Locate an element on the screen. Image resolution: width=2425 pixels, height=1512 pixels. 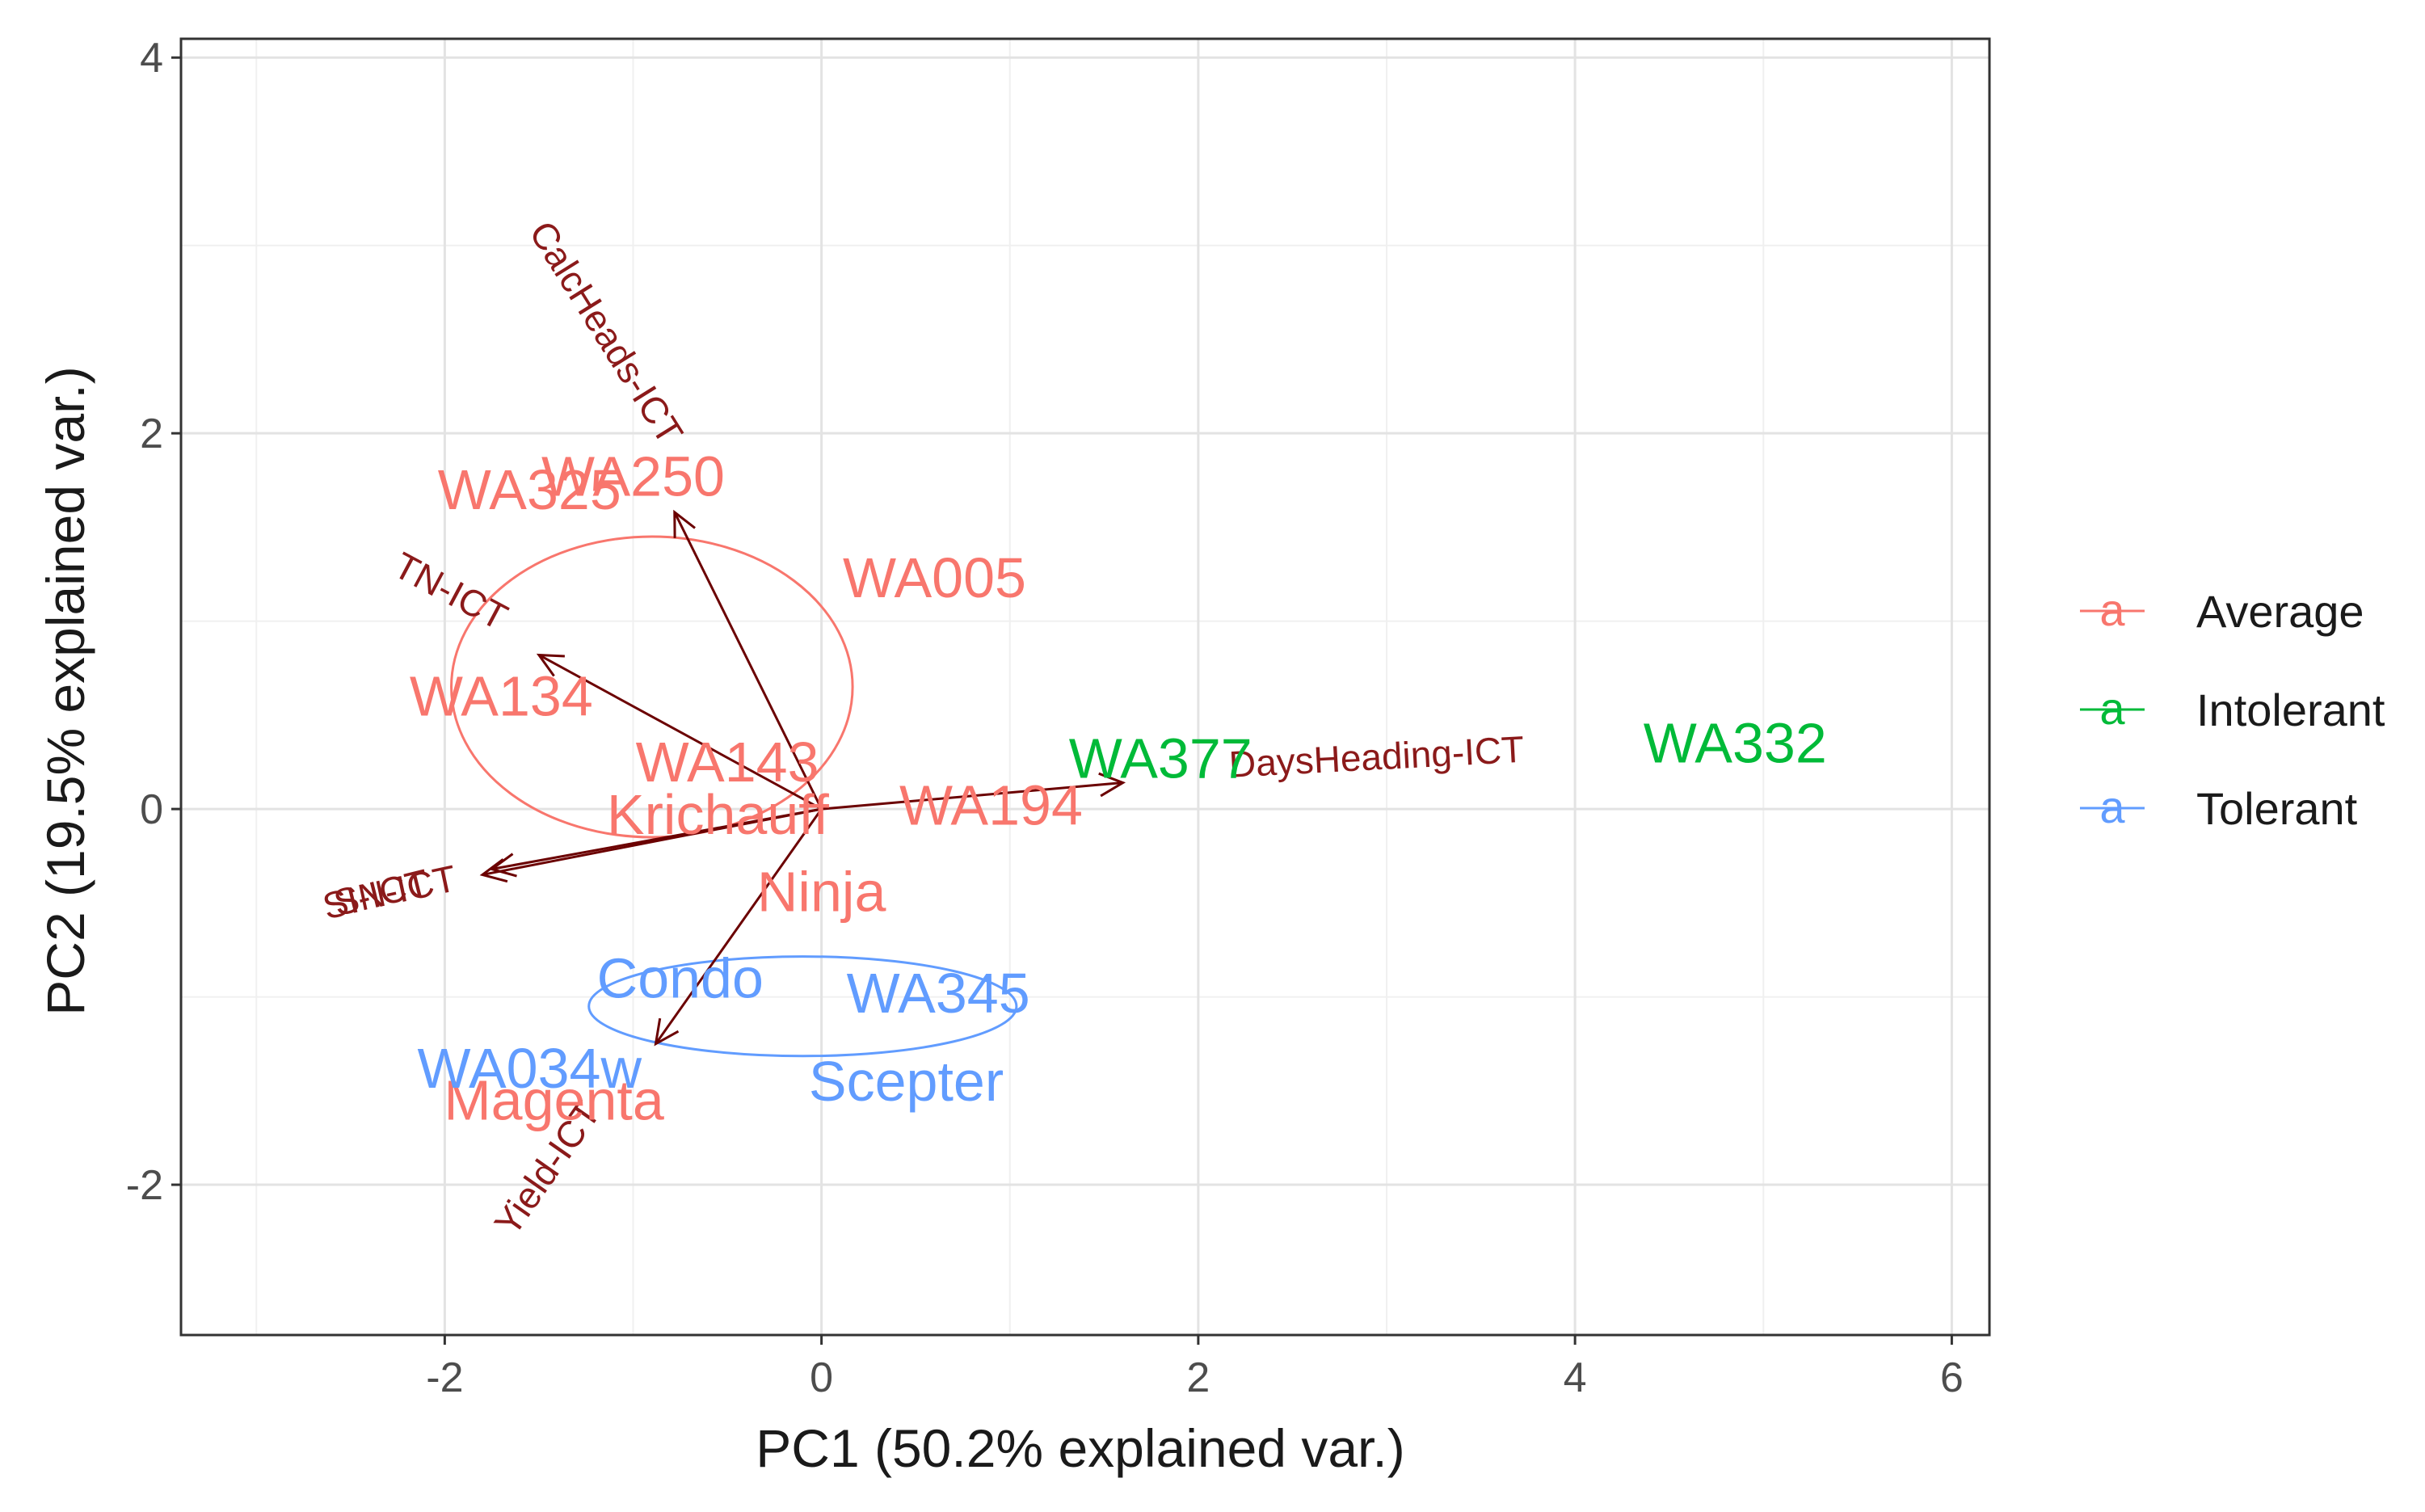
sample-label: WA325 is located at coordinates (529, 489).